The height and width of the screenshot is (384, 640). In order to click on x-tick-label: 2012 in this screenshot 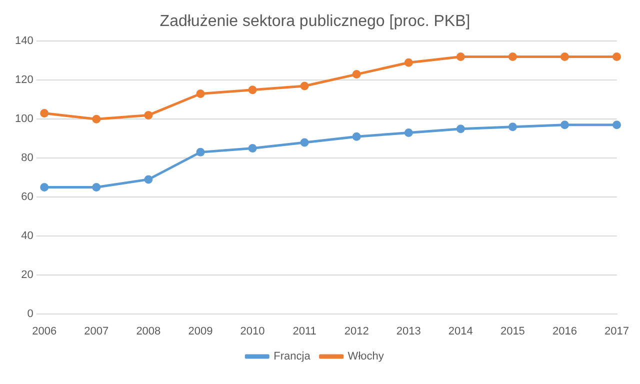, I will do `click(356, 331)`.